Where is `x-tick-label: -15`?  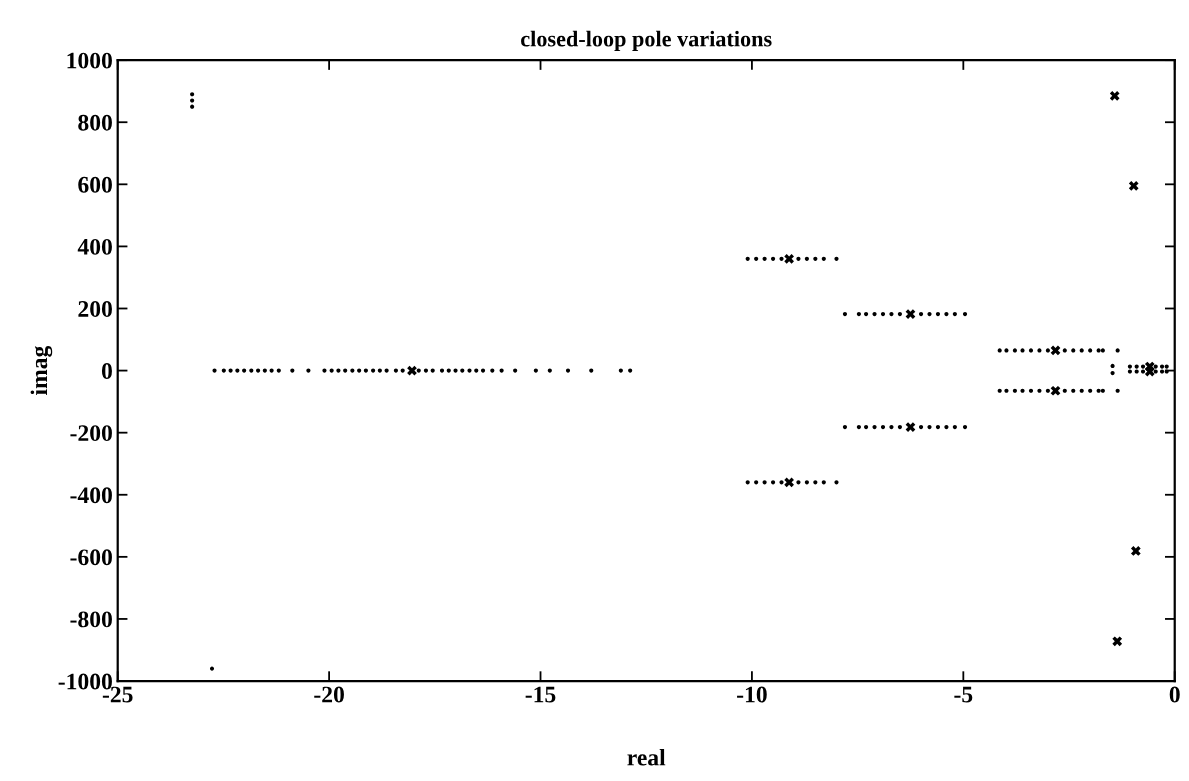
x-tick-label: -15 is located at coordinates (540, 694).